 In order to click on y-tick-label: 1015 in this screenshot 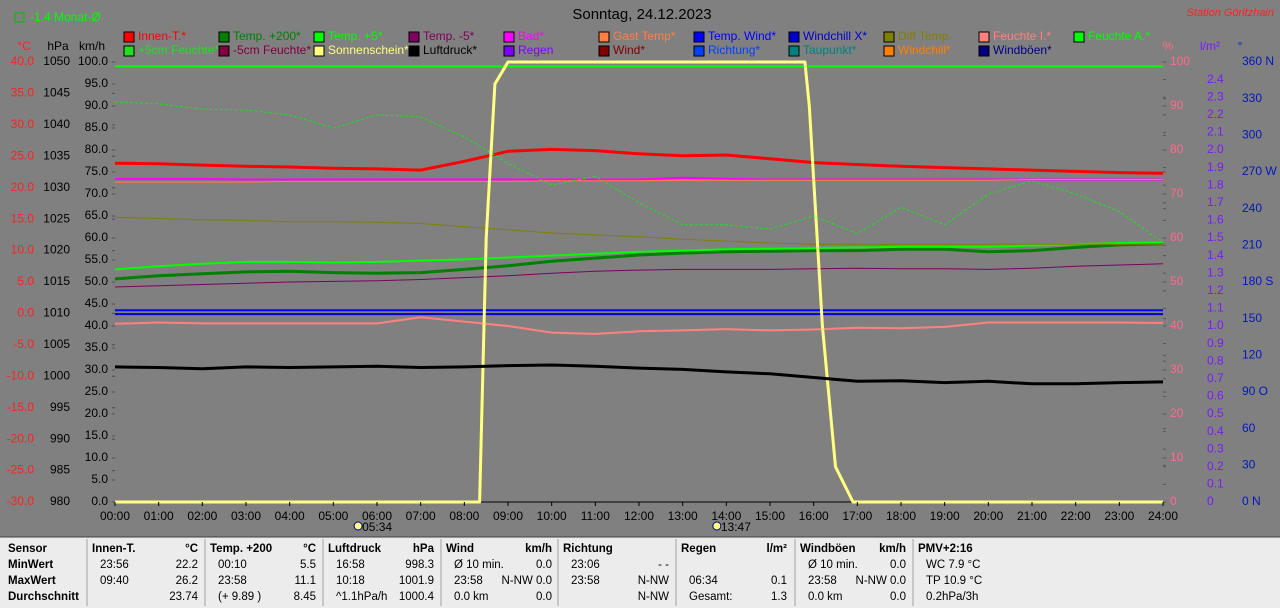, I will do `click(56, 281)`.